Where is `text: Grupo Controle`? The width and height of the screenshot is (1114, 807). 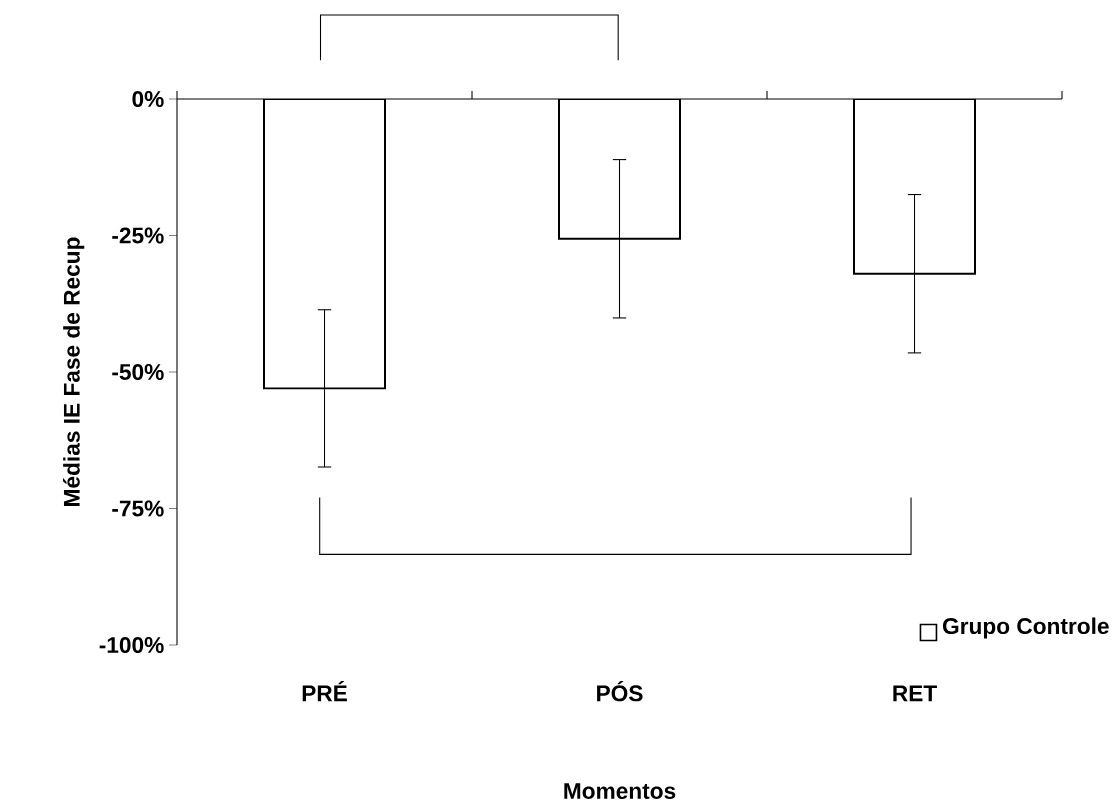 text: Grupo Controle is located at coordinates (1025, 628).